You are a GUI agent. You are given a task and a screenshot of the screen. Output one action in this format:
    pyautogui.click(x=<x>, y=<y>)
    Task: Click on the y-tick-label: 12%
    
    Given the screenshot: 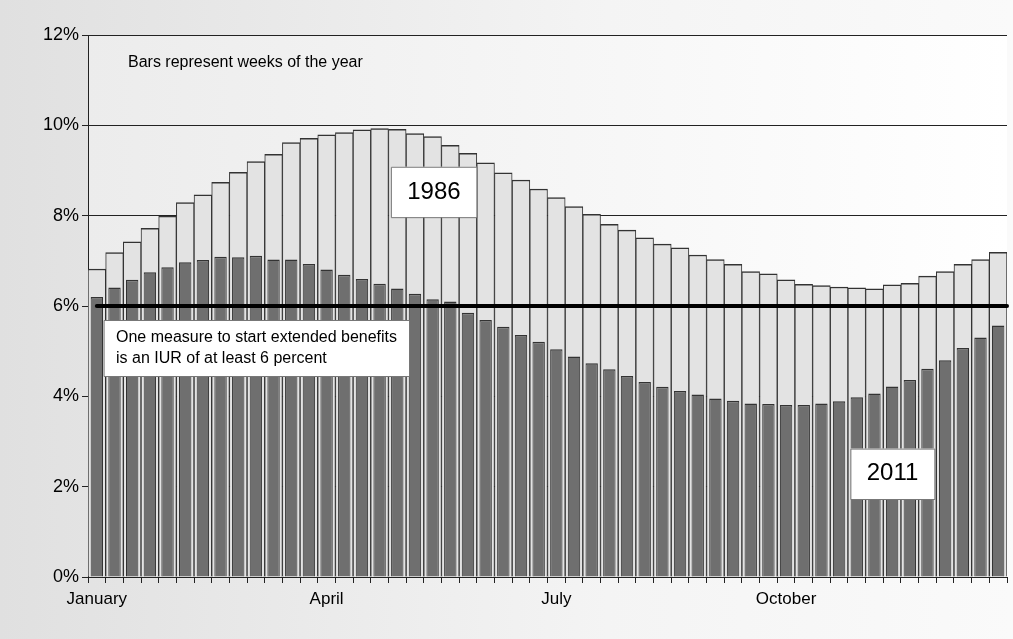 What is the action you would take?
    pyautogui.click(x=60, y=33)
    